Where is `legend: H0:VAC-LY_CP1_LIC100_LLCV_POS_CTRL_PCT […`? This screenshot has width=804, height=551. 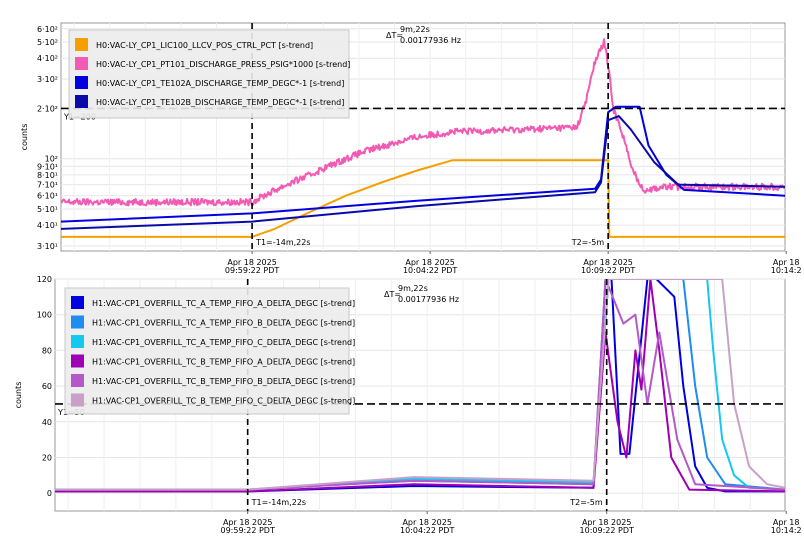 legend: H0:VAC-LY_CP1_LIC100_LLCV_POS_CTRL_PCT [… is located at coordinates (209, 74).